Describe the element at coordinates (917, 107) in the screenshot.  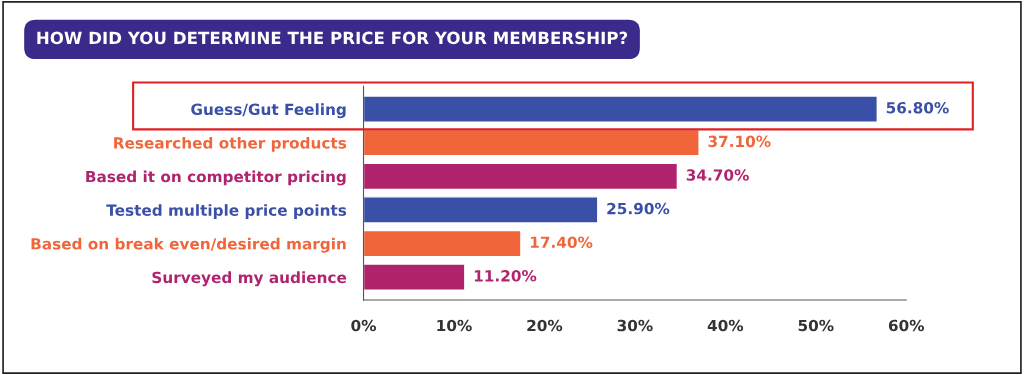
I see `data-label: 56.80%` at that location.